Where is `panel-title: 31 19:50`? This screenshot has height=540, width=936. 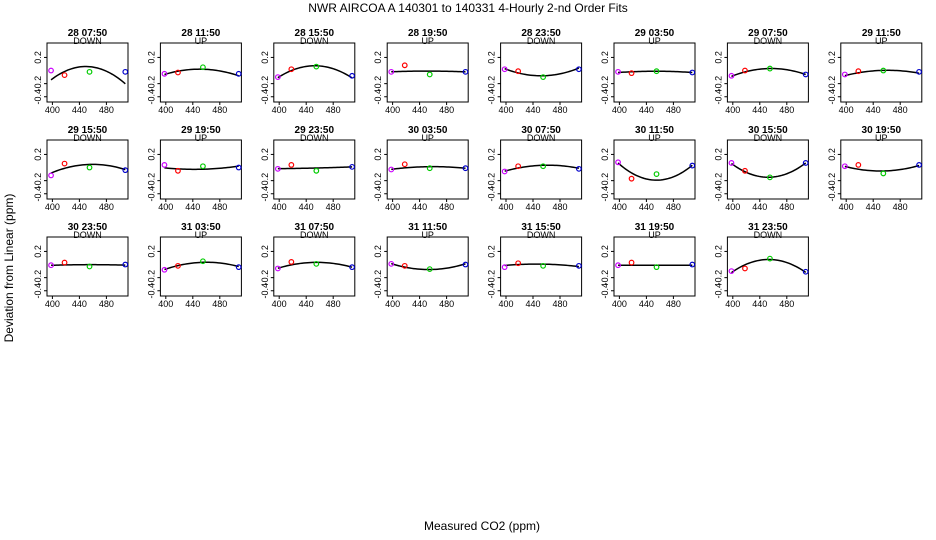 panel-title: 31 19:50 is located at coordinates (655, 227).